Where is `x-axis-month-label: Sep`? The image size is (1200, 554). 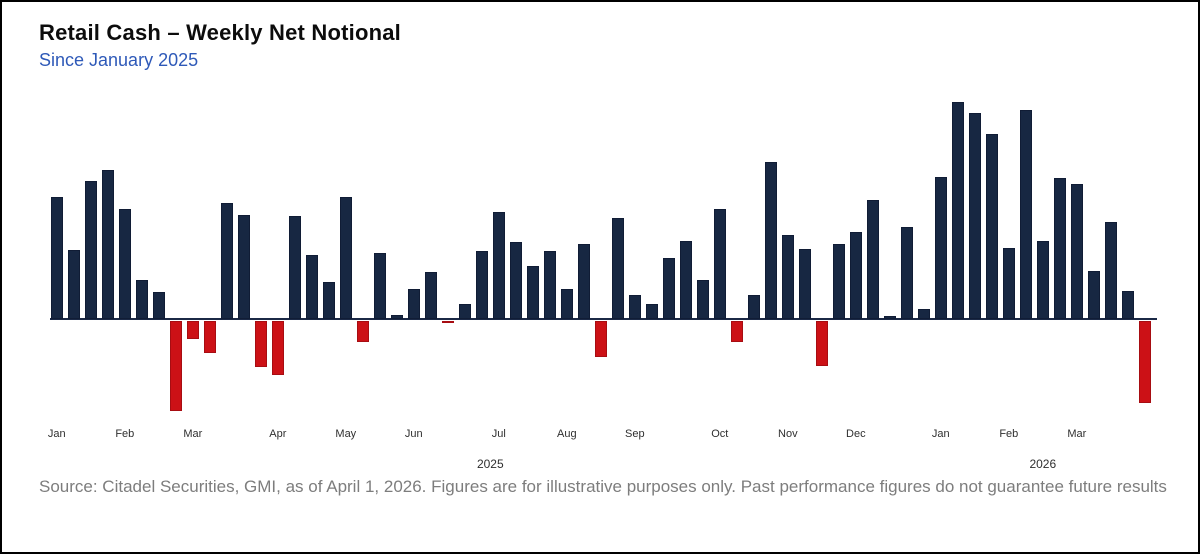
x-axis-month-label: Sep is located at coordinates (635, 434).